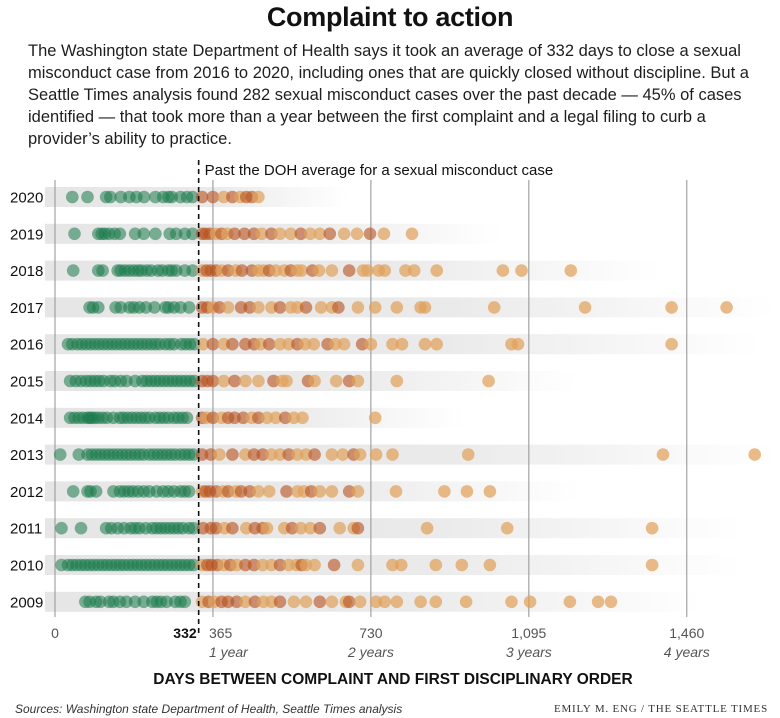 Image resolution: width=780 pixels, height=718 pixels. What do you see at coordinates (687, 652) in the screenshot?
I see `x-tick-sublabel-1460: 4 years` at bounding box center [687, 652].